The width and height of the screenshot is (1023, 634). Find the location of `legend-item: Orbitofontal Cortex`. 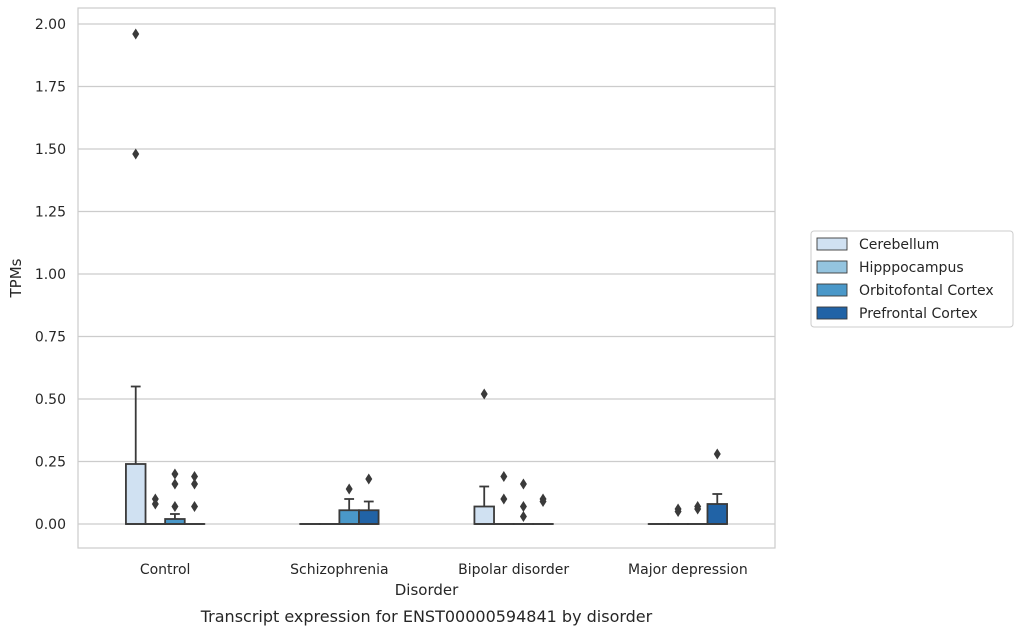

legend-item: Orbitofontal Cortex is located at coordinates (905, 291).